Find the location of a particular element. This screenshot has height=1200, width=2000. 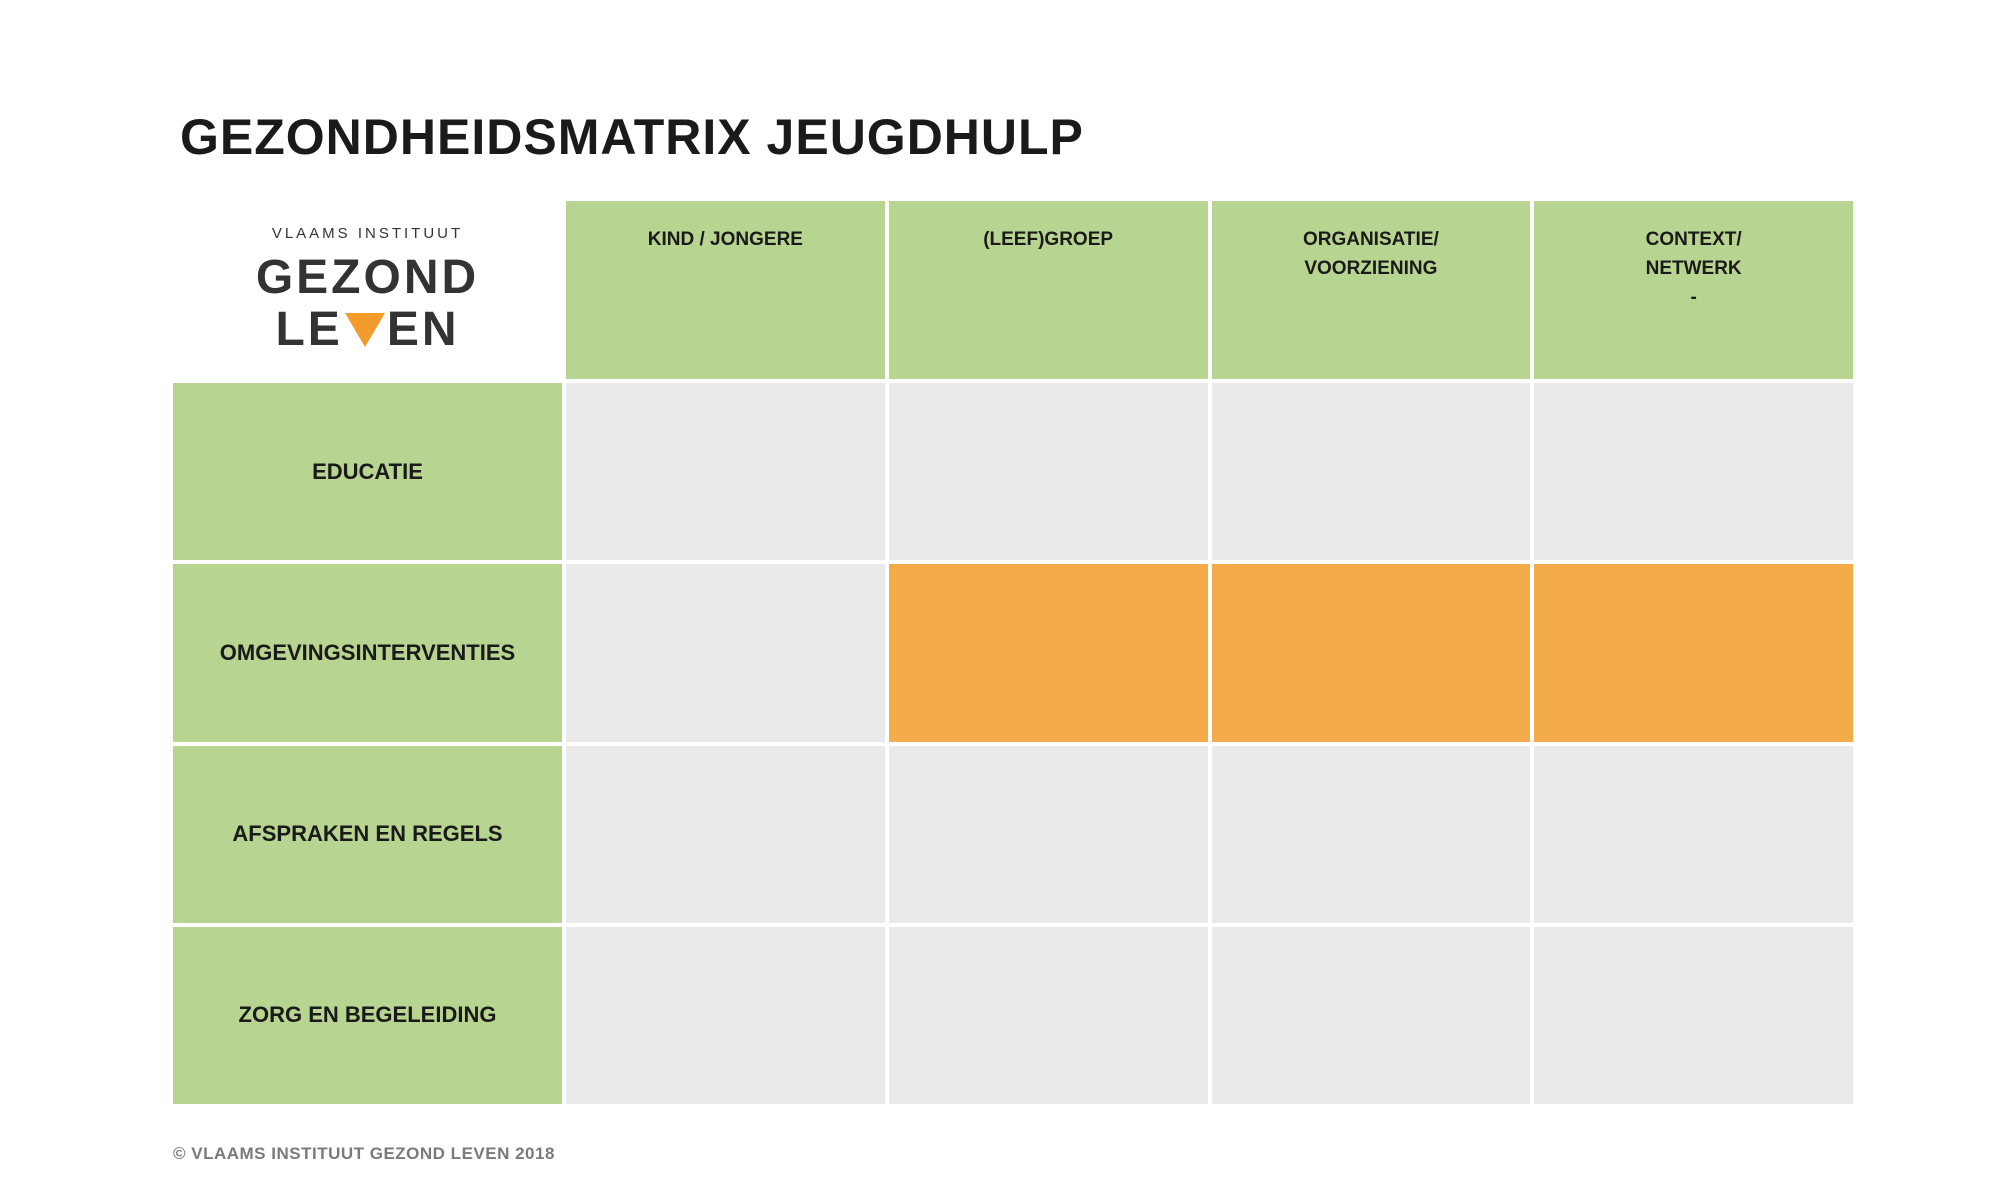

column-header-context: CONTEXT/ NETWERK - is located at coordinates (1693, 290).